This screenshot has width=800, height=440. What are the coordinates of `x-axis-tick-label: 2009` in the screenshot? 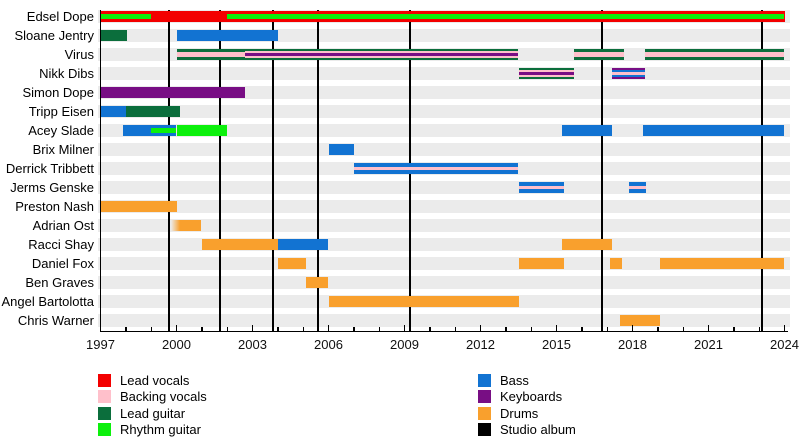 It's located at (404, 344).